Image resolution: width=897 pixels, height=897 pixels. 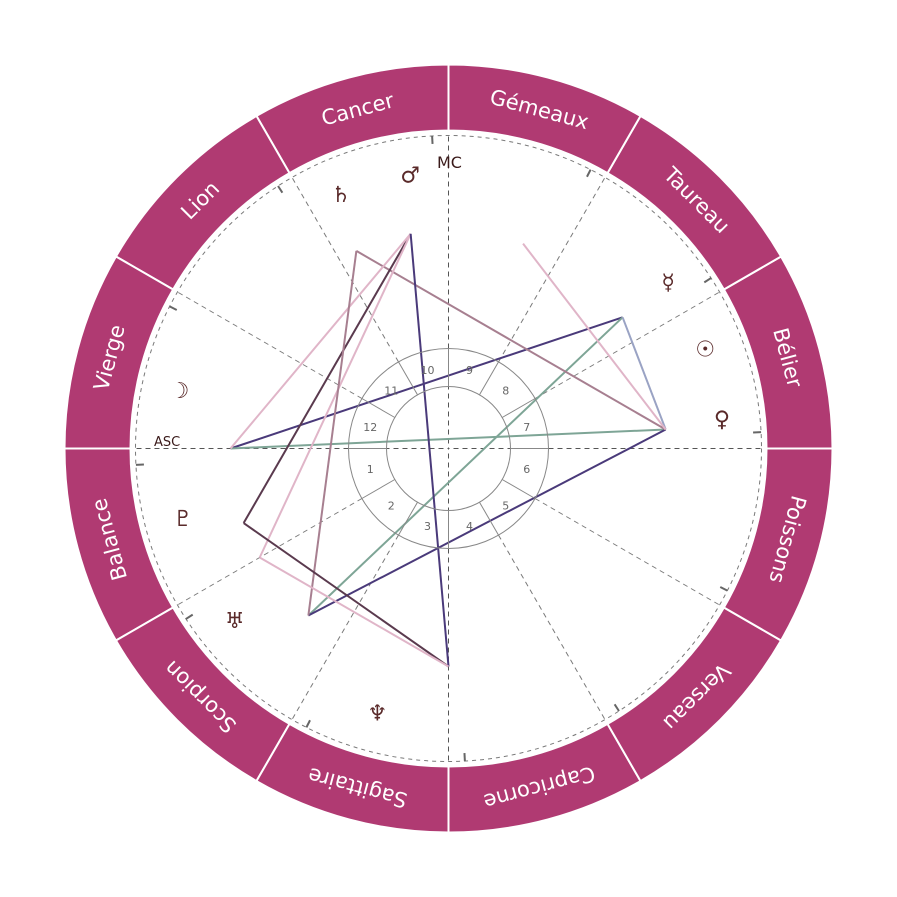 What do you see at coordinates (370, 469) in the screenshot?
I see `house-number: 1` at bounding box center [370, 469].